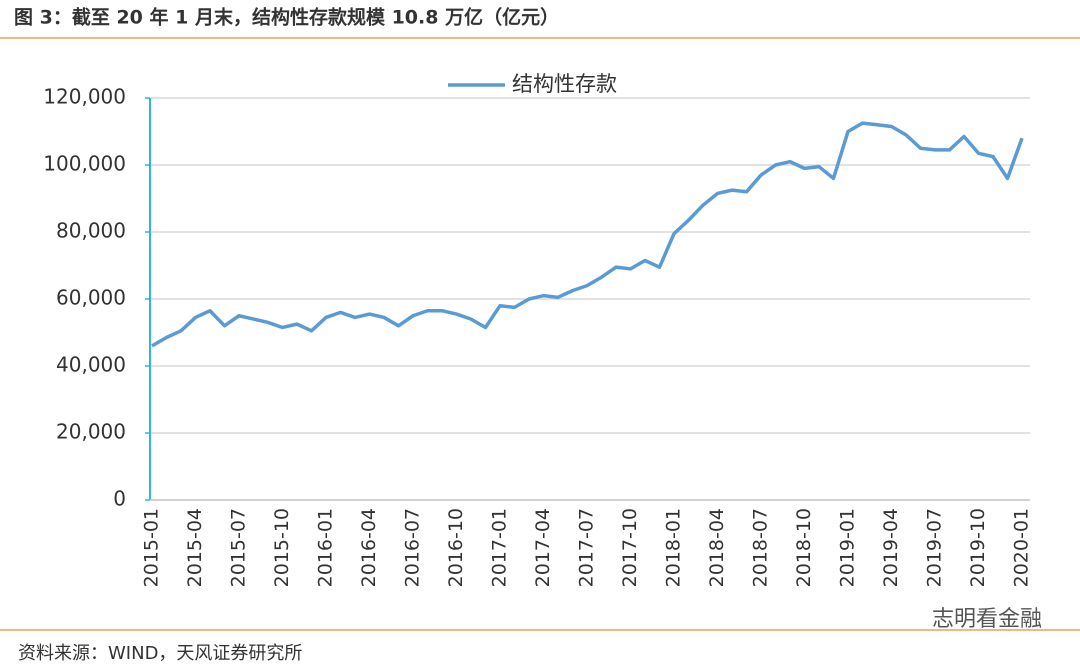  Describe the element at coordinates (891, 547) in the screenshot. I see `x-tick-label: 2019-04` at that location.